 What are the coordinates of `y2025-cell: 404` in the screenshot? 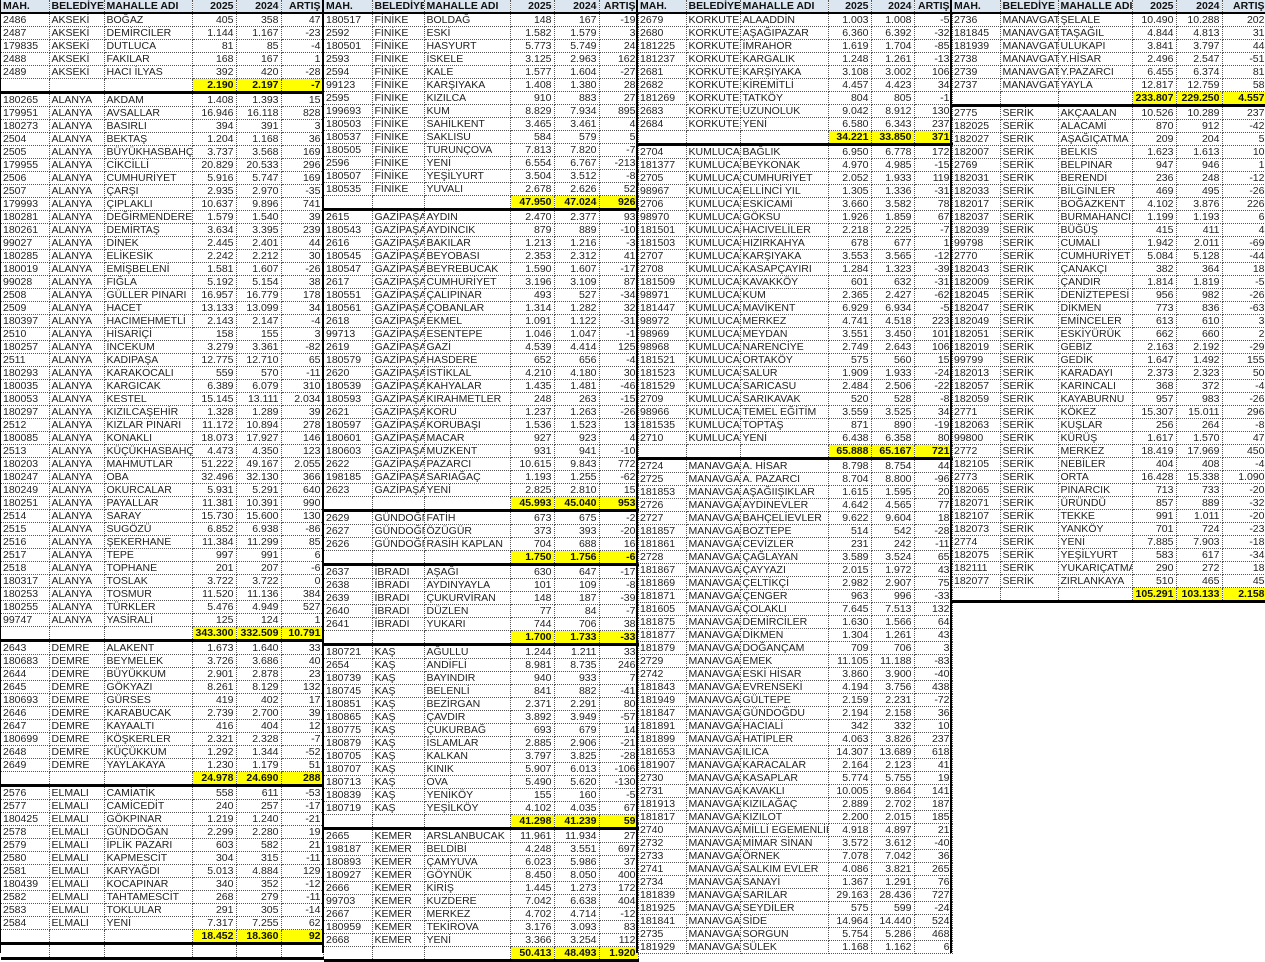 It's located at (1154, 464).